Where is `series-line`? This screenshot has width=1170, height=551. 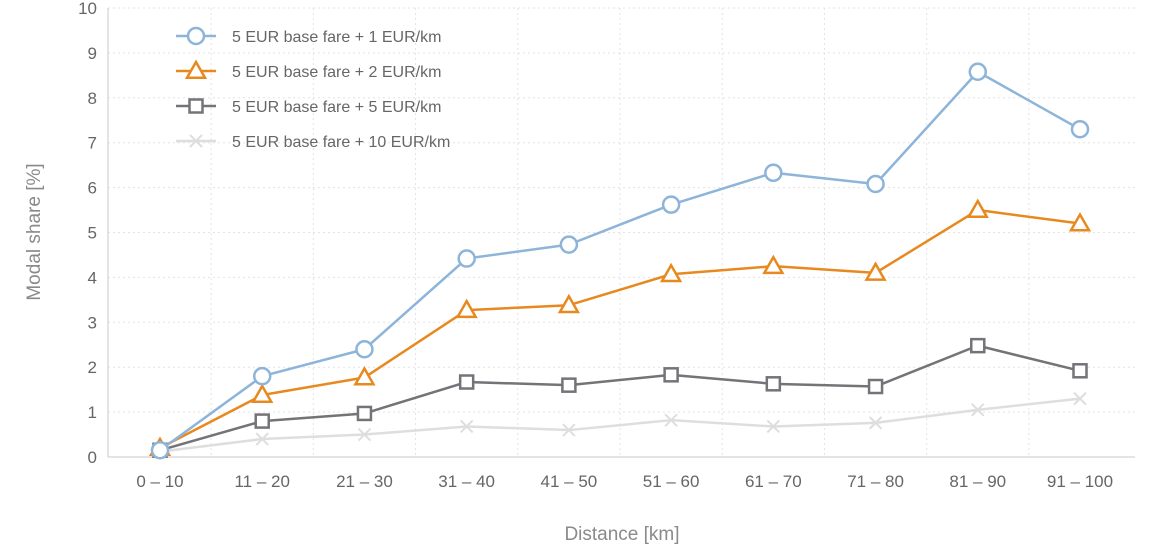
series-line is located at coordinates (620, 425).